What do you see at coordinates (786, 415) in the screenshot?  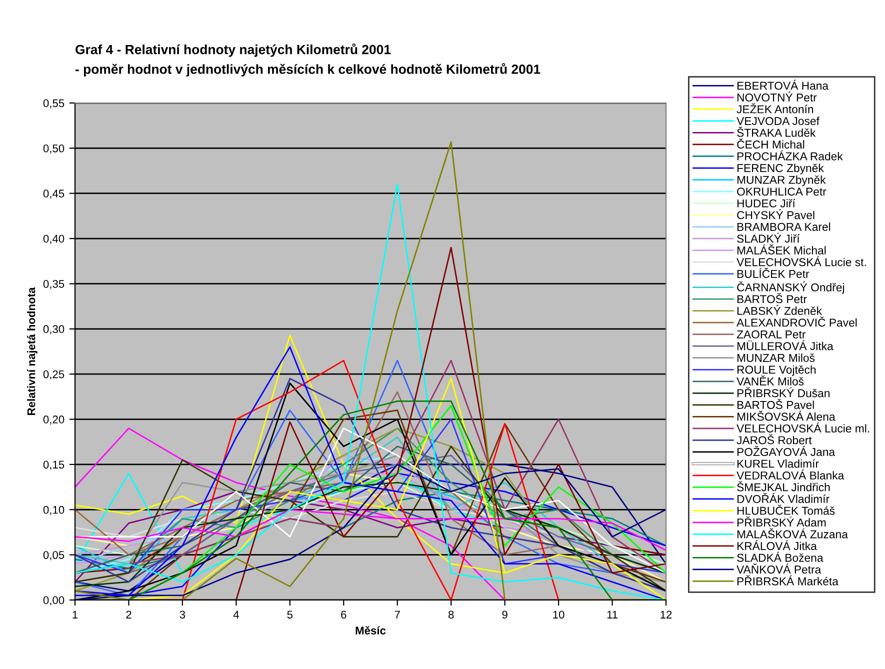 I see `legend-label: MIKŠOVSKÁ Alena` at bounding box center [786, 415].